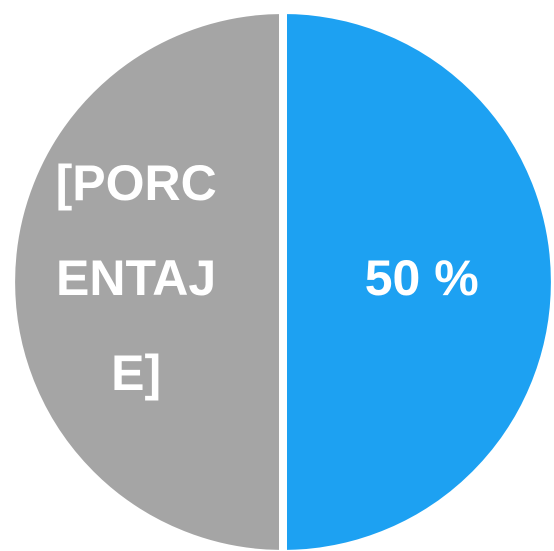  I want to click on annotation: [PORC ENTAJ E], so click(136, 278).